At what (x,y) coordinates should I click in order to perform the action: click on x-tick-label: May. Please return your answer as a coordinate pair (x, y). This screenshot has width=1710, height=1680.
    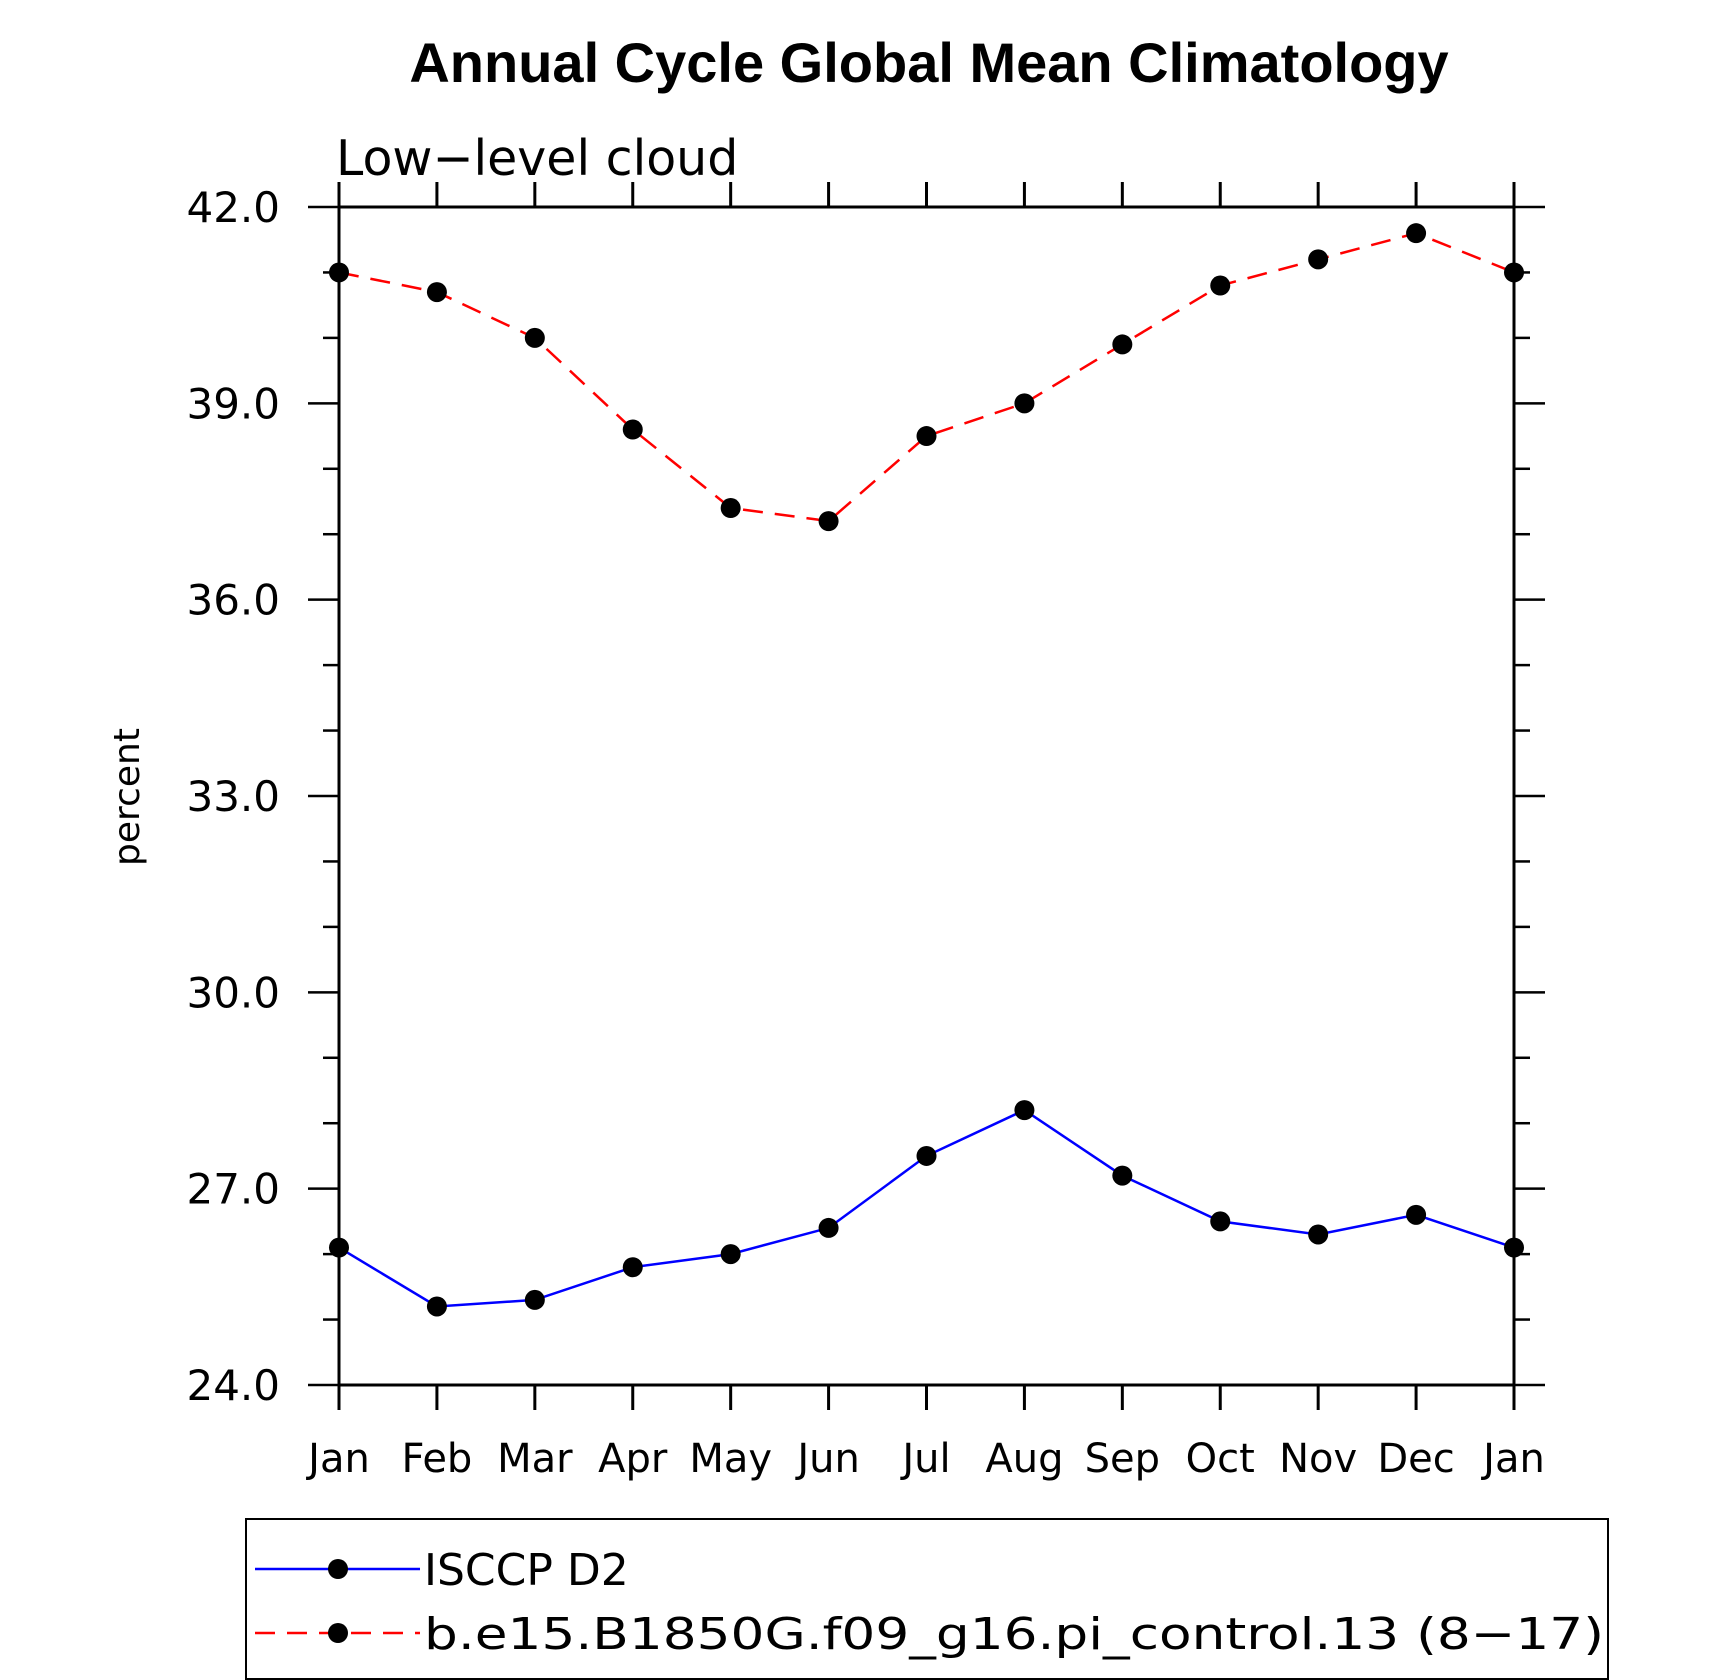
    Looking at the image, I should click on (730, 1459).